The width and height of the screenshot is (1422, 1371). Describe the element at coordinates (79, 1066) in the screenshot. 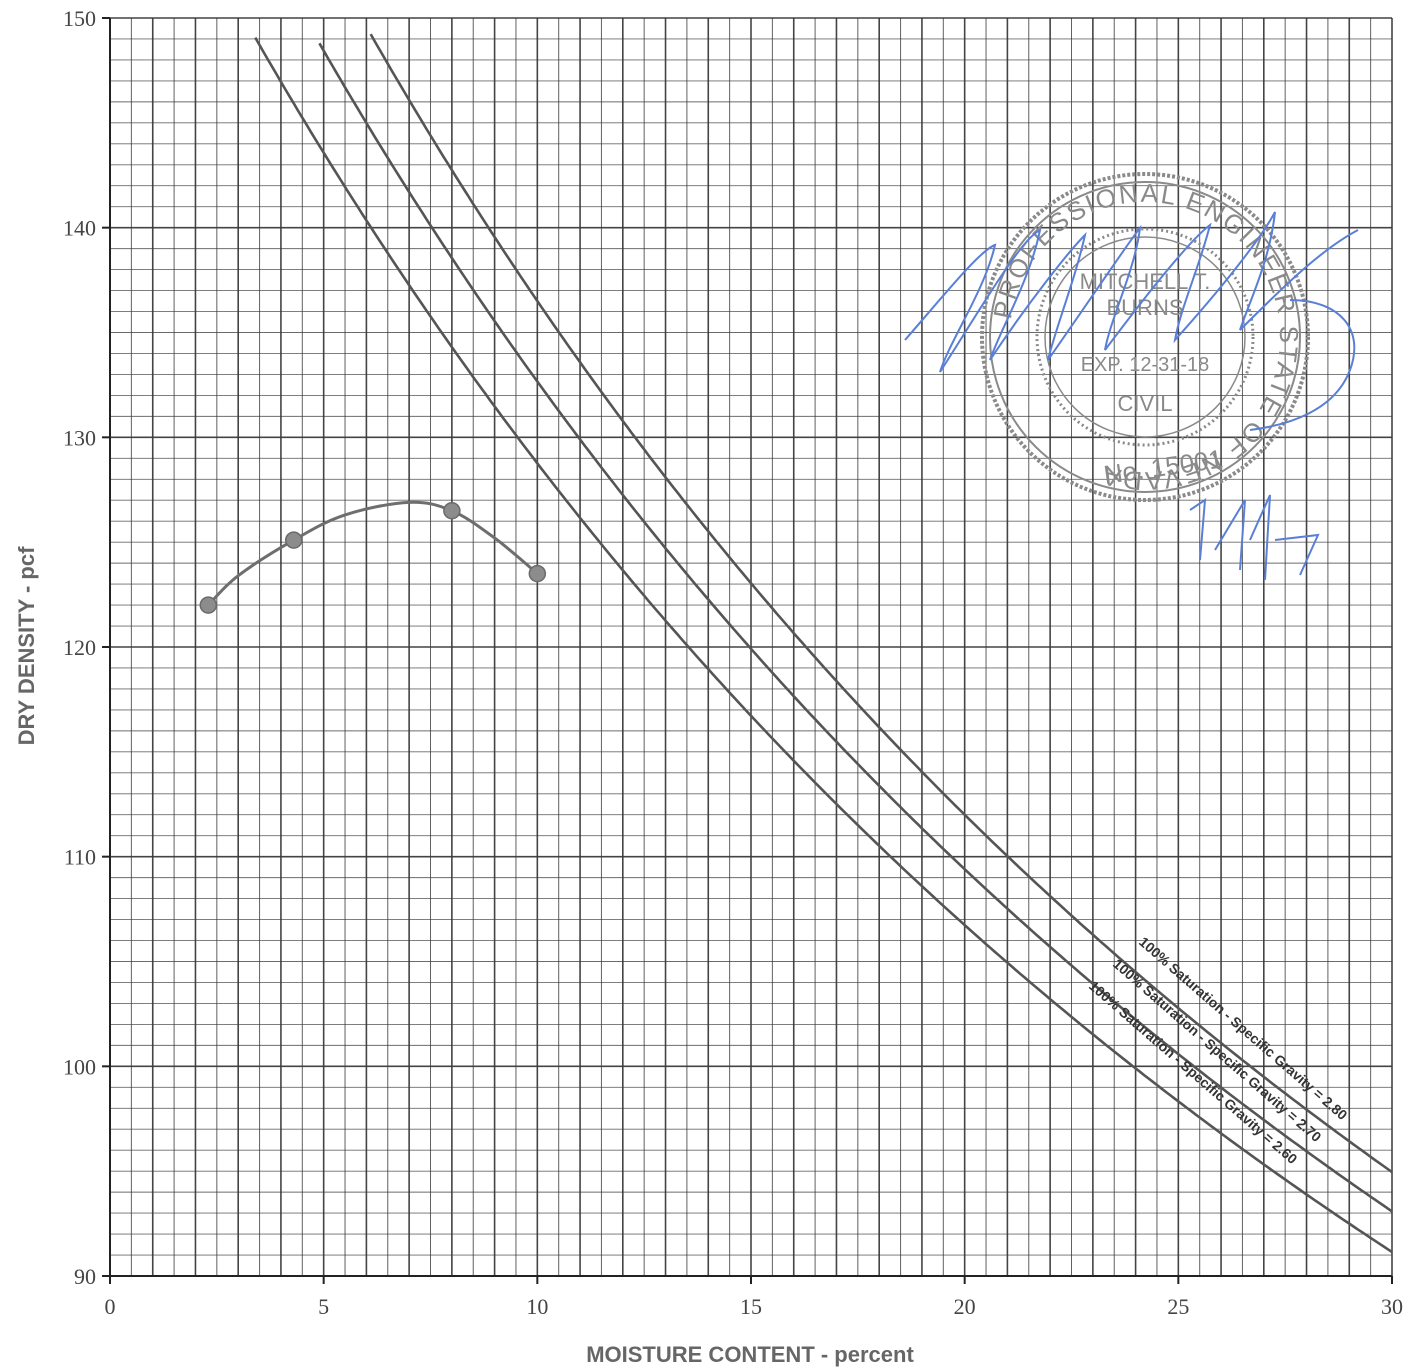

I see `y-tick-label: 100` at that location.